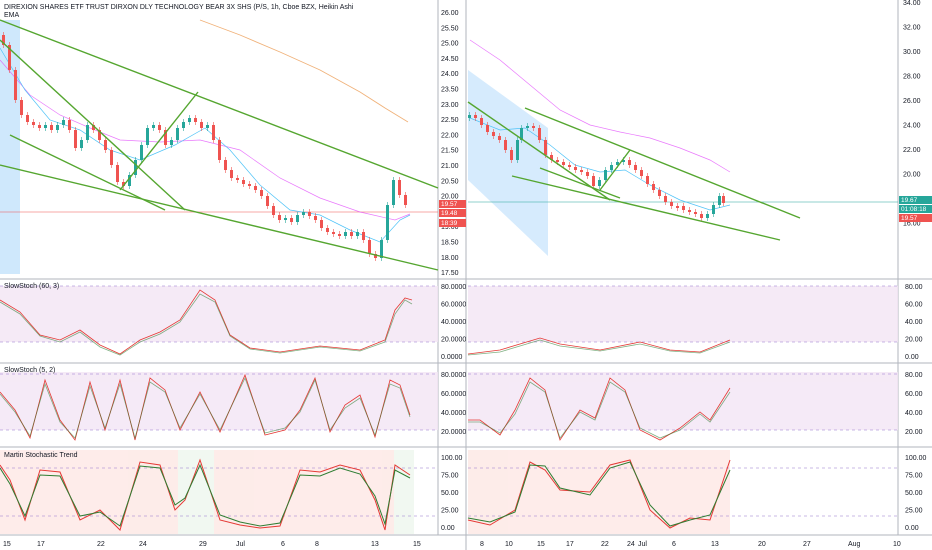 The height and width of the screenshot is (550, 932). What do you see at coordinates (600, 106) in the screenshot?
I see `right-ema-fast` at bounding box center [600, 106].